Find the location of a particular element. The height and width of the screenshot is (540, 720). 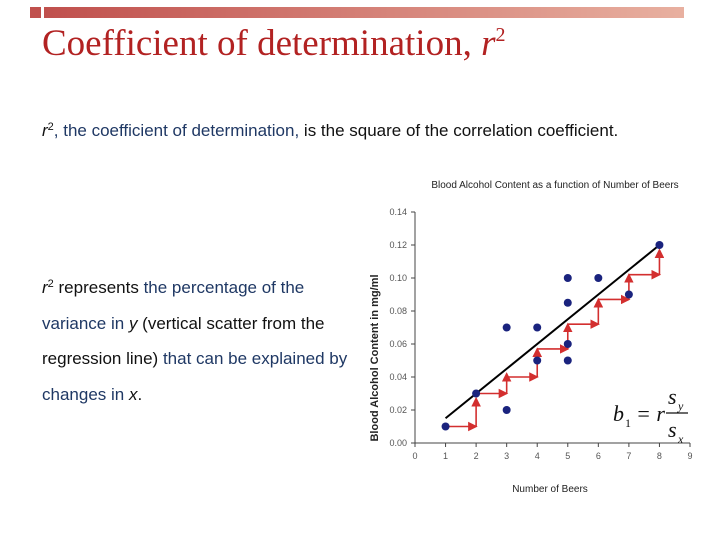

x-tick-label: 8 is located at coordinates (659, 456).